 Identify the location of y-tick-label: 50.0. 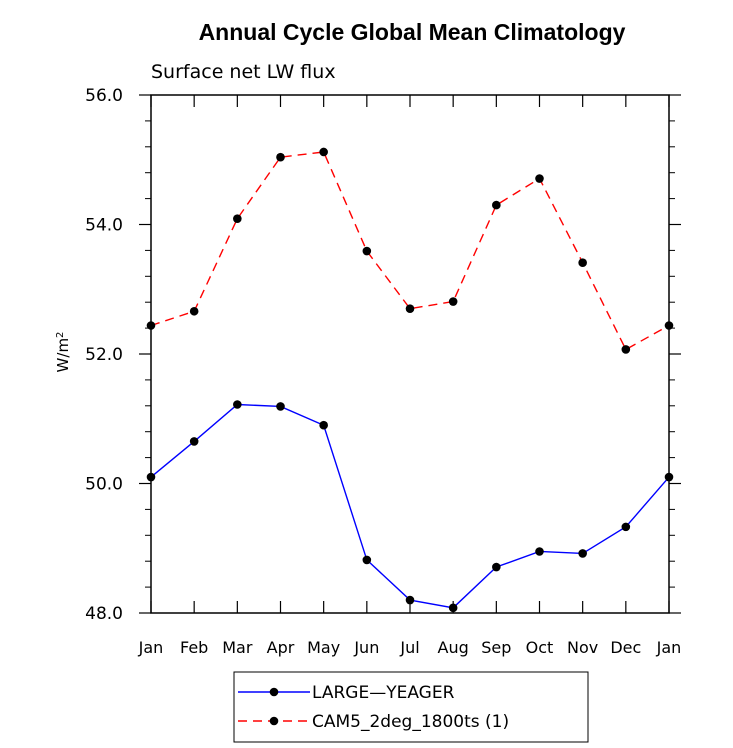
(104, 485).